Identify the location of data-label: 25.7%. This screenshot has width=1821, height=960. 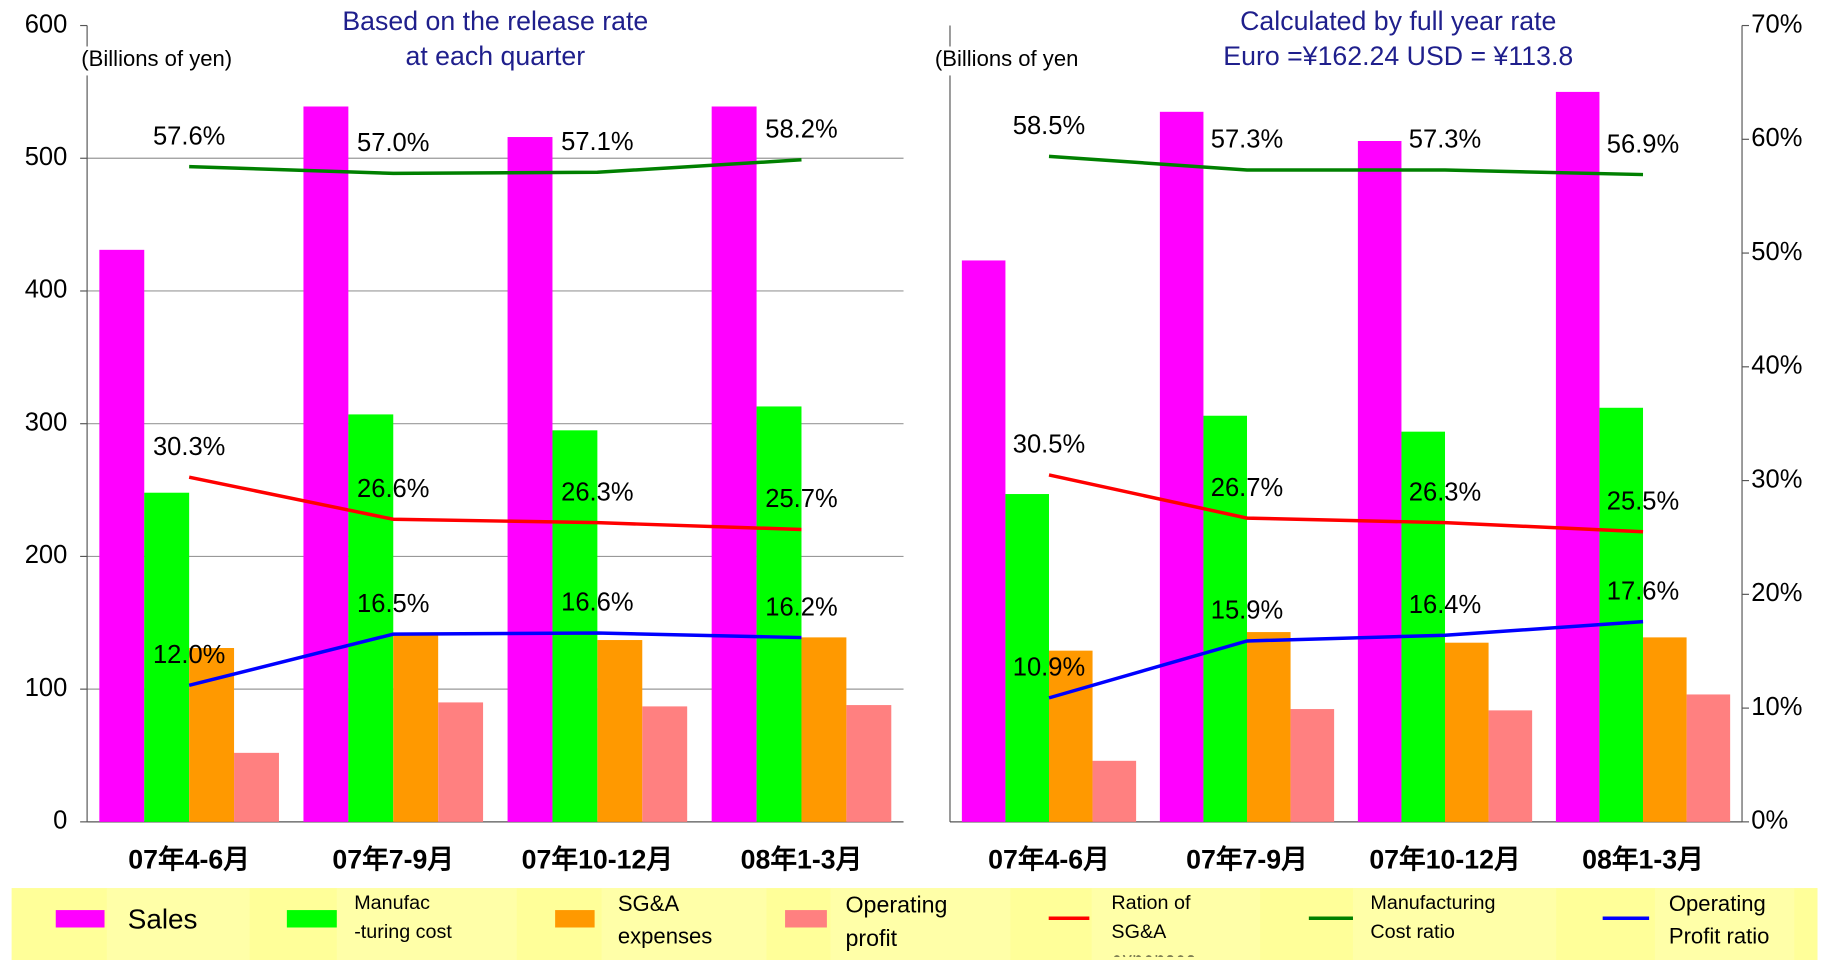
(801, 499).